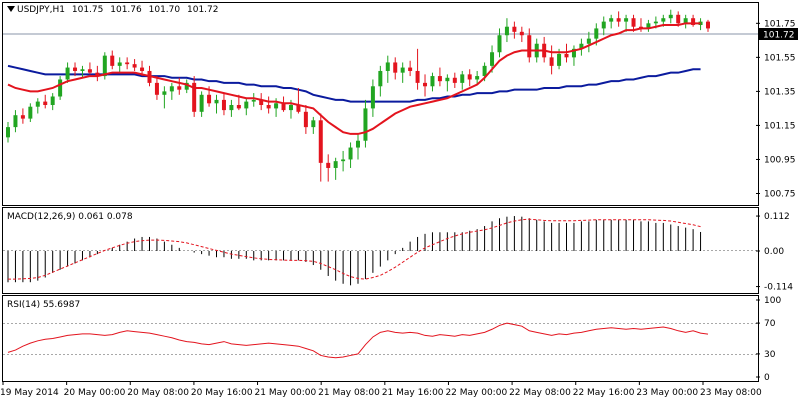  I want to click on macd-label: MACD(12,26,9) 0.061 0.078, so click(70, 217).